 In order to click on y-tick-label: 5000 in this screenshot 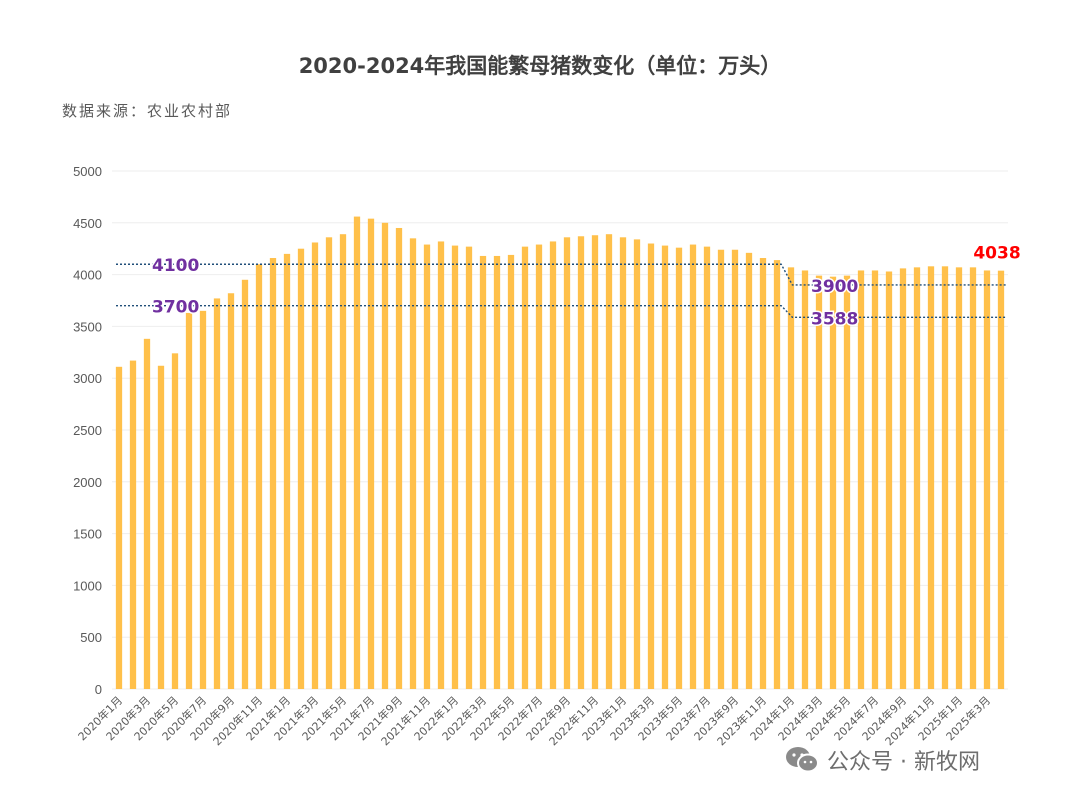, I will do `click(87, 171)`.